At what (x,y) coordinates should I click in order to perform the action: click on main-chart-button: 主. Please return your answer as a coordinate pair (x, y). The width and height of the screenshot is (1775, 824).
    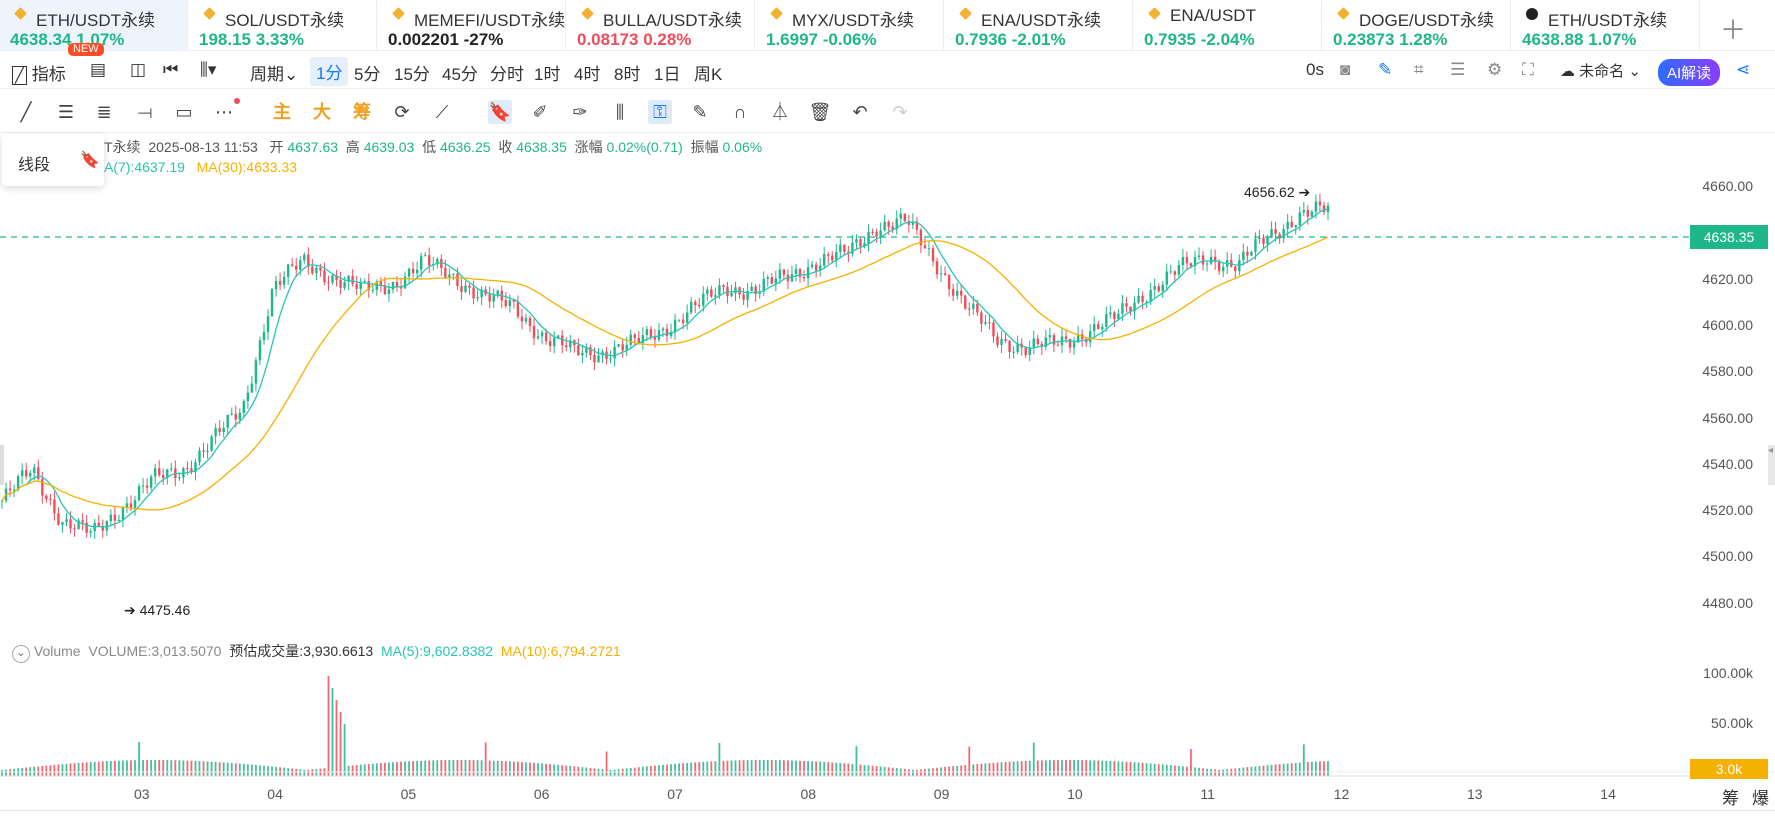
    Looking at the image, I should click on (282, 112).